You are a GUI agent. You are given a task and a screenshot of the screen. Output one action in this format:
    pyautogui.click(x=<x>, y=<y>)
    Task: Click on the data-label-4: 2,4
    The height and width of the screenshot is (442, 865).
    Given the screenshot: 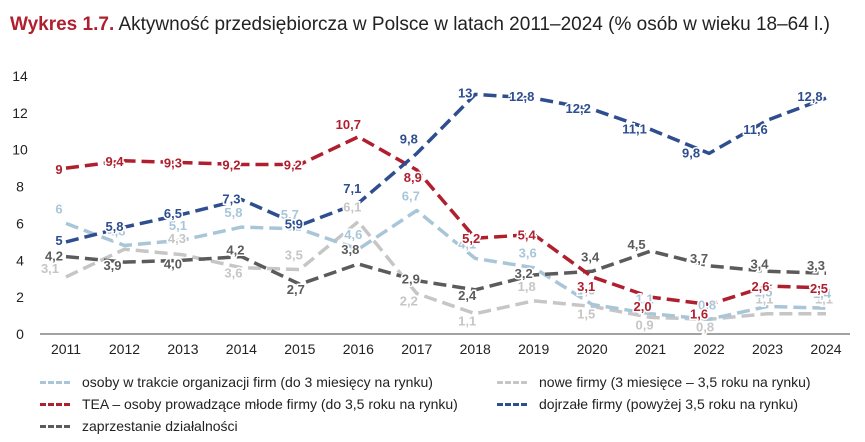 What is the action you would take?
    pyautogui.click(x=467, y=295)
    